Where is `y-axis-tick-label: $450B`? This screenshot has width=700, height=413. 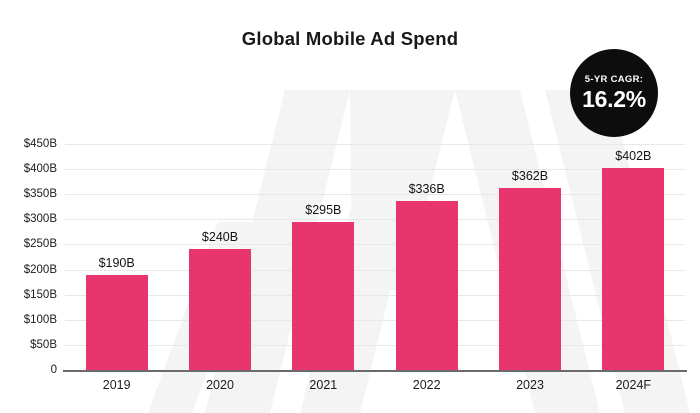
y-axis-tick-label: $450B is located at coordinates (40, 144).